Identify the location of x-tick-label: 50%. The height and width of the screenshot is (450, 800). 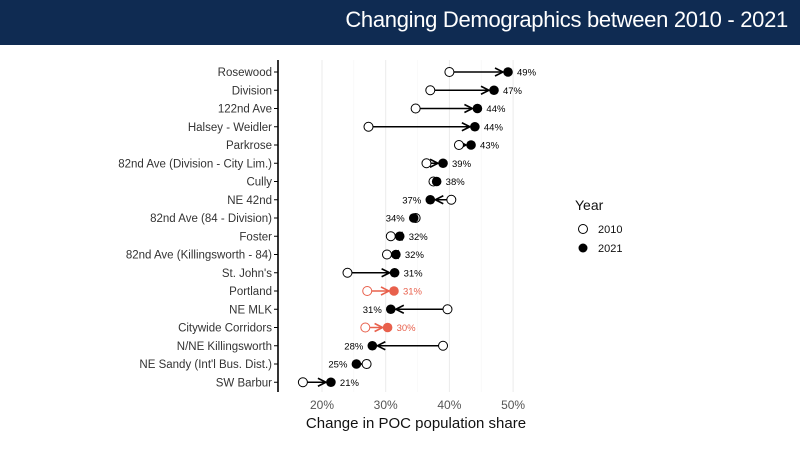
(513, 405).